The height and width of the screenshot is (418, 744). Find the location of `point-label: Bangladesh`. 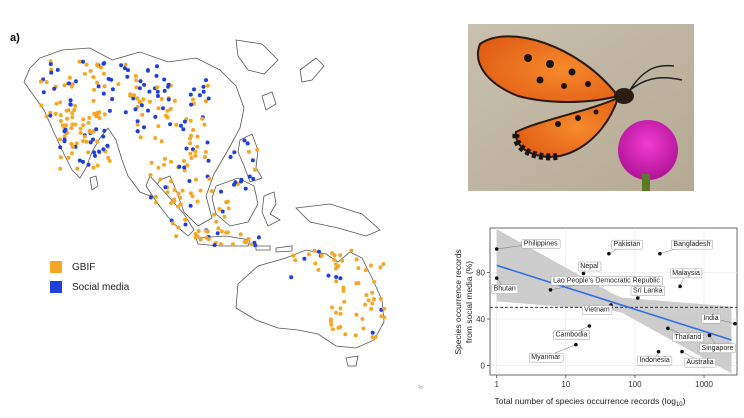

point-label: Bangladesh is located at coordinates (691, 244).